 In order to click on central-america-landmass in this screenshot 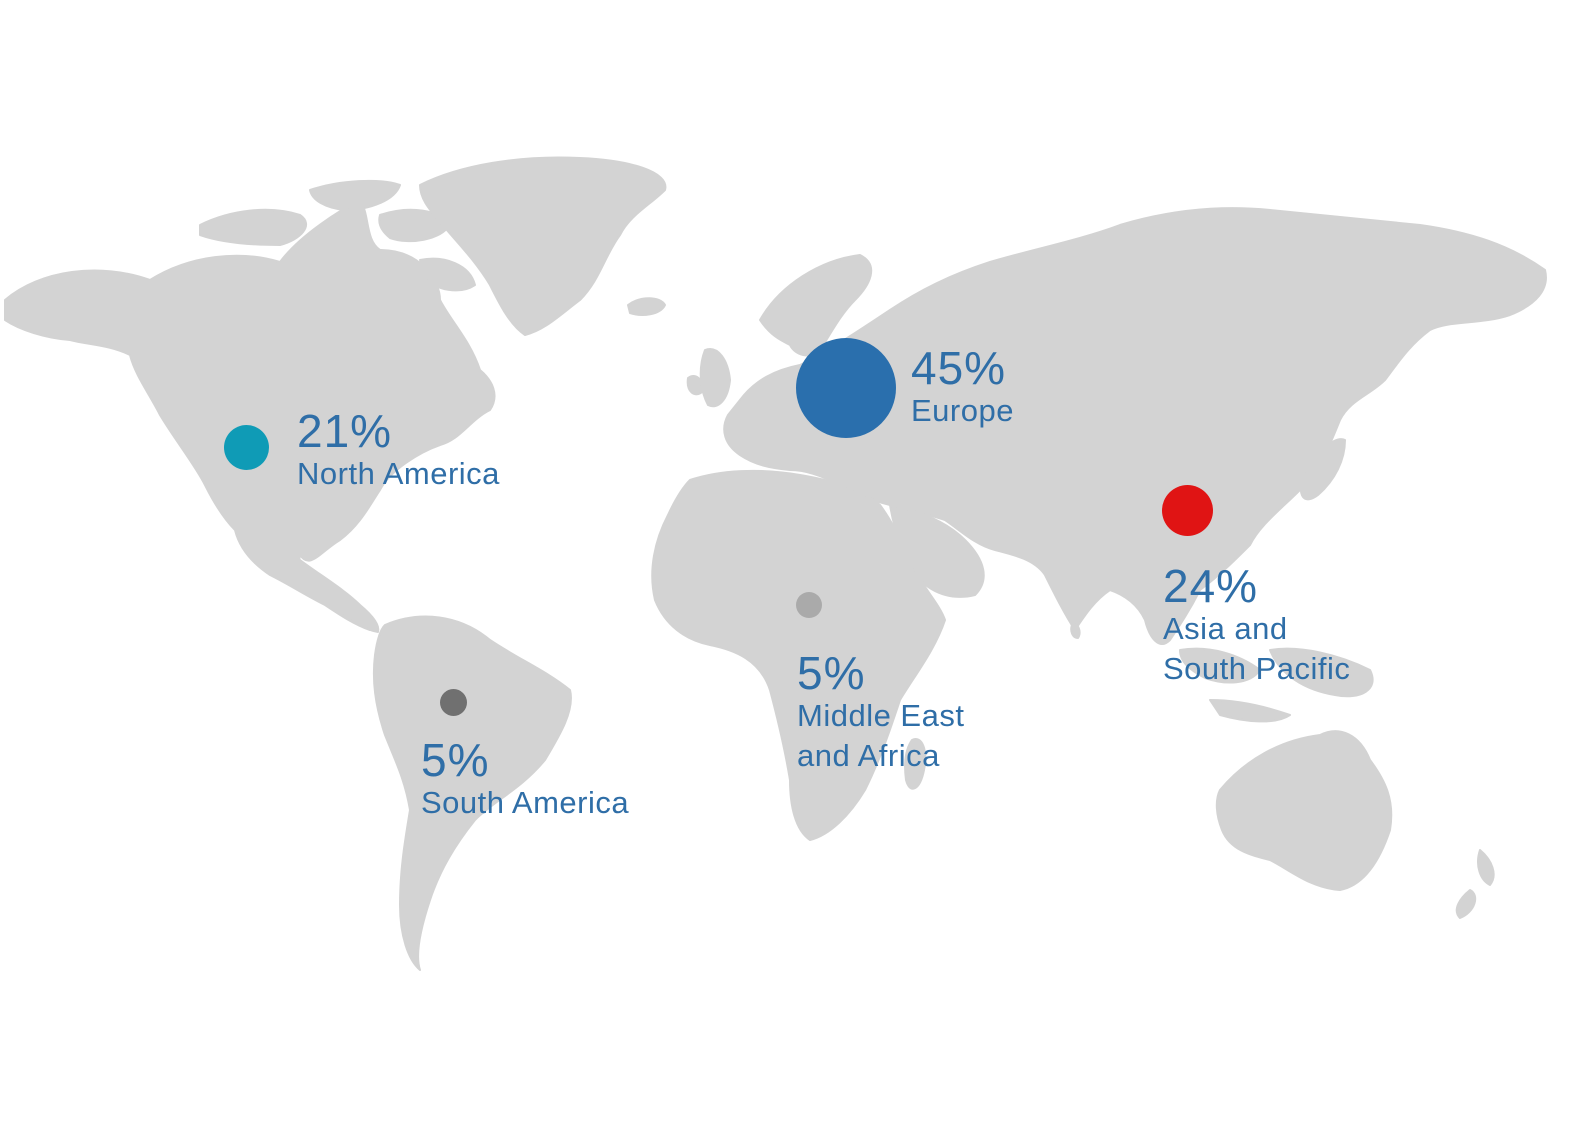, I will do `click(339, 596)`.